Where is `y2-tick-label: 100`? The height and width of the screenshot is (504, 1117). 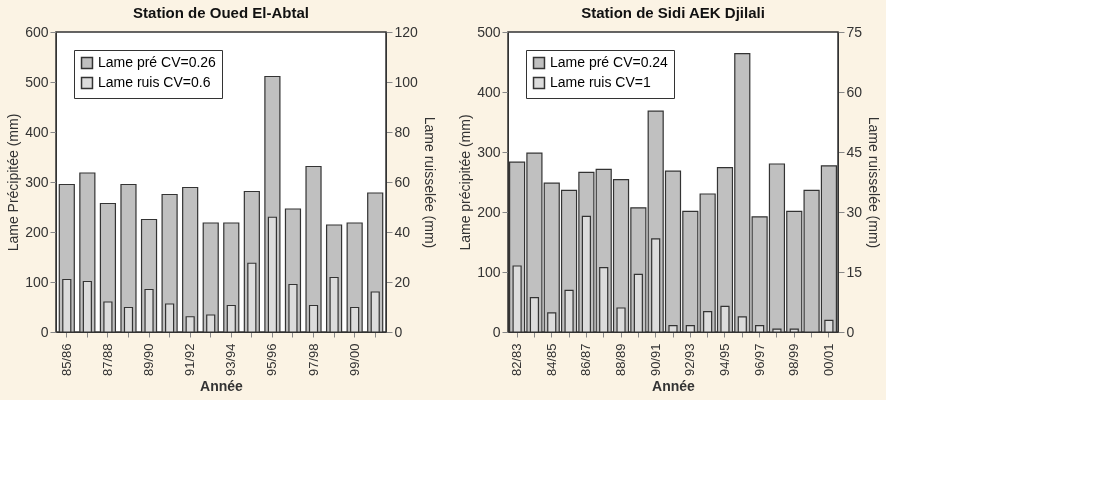 y2-tick-label: 100 is located at coordinates (406, 81).